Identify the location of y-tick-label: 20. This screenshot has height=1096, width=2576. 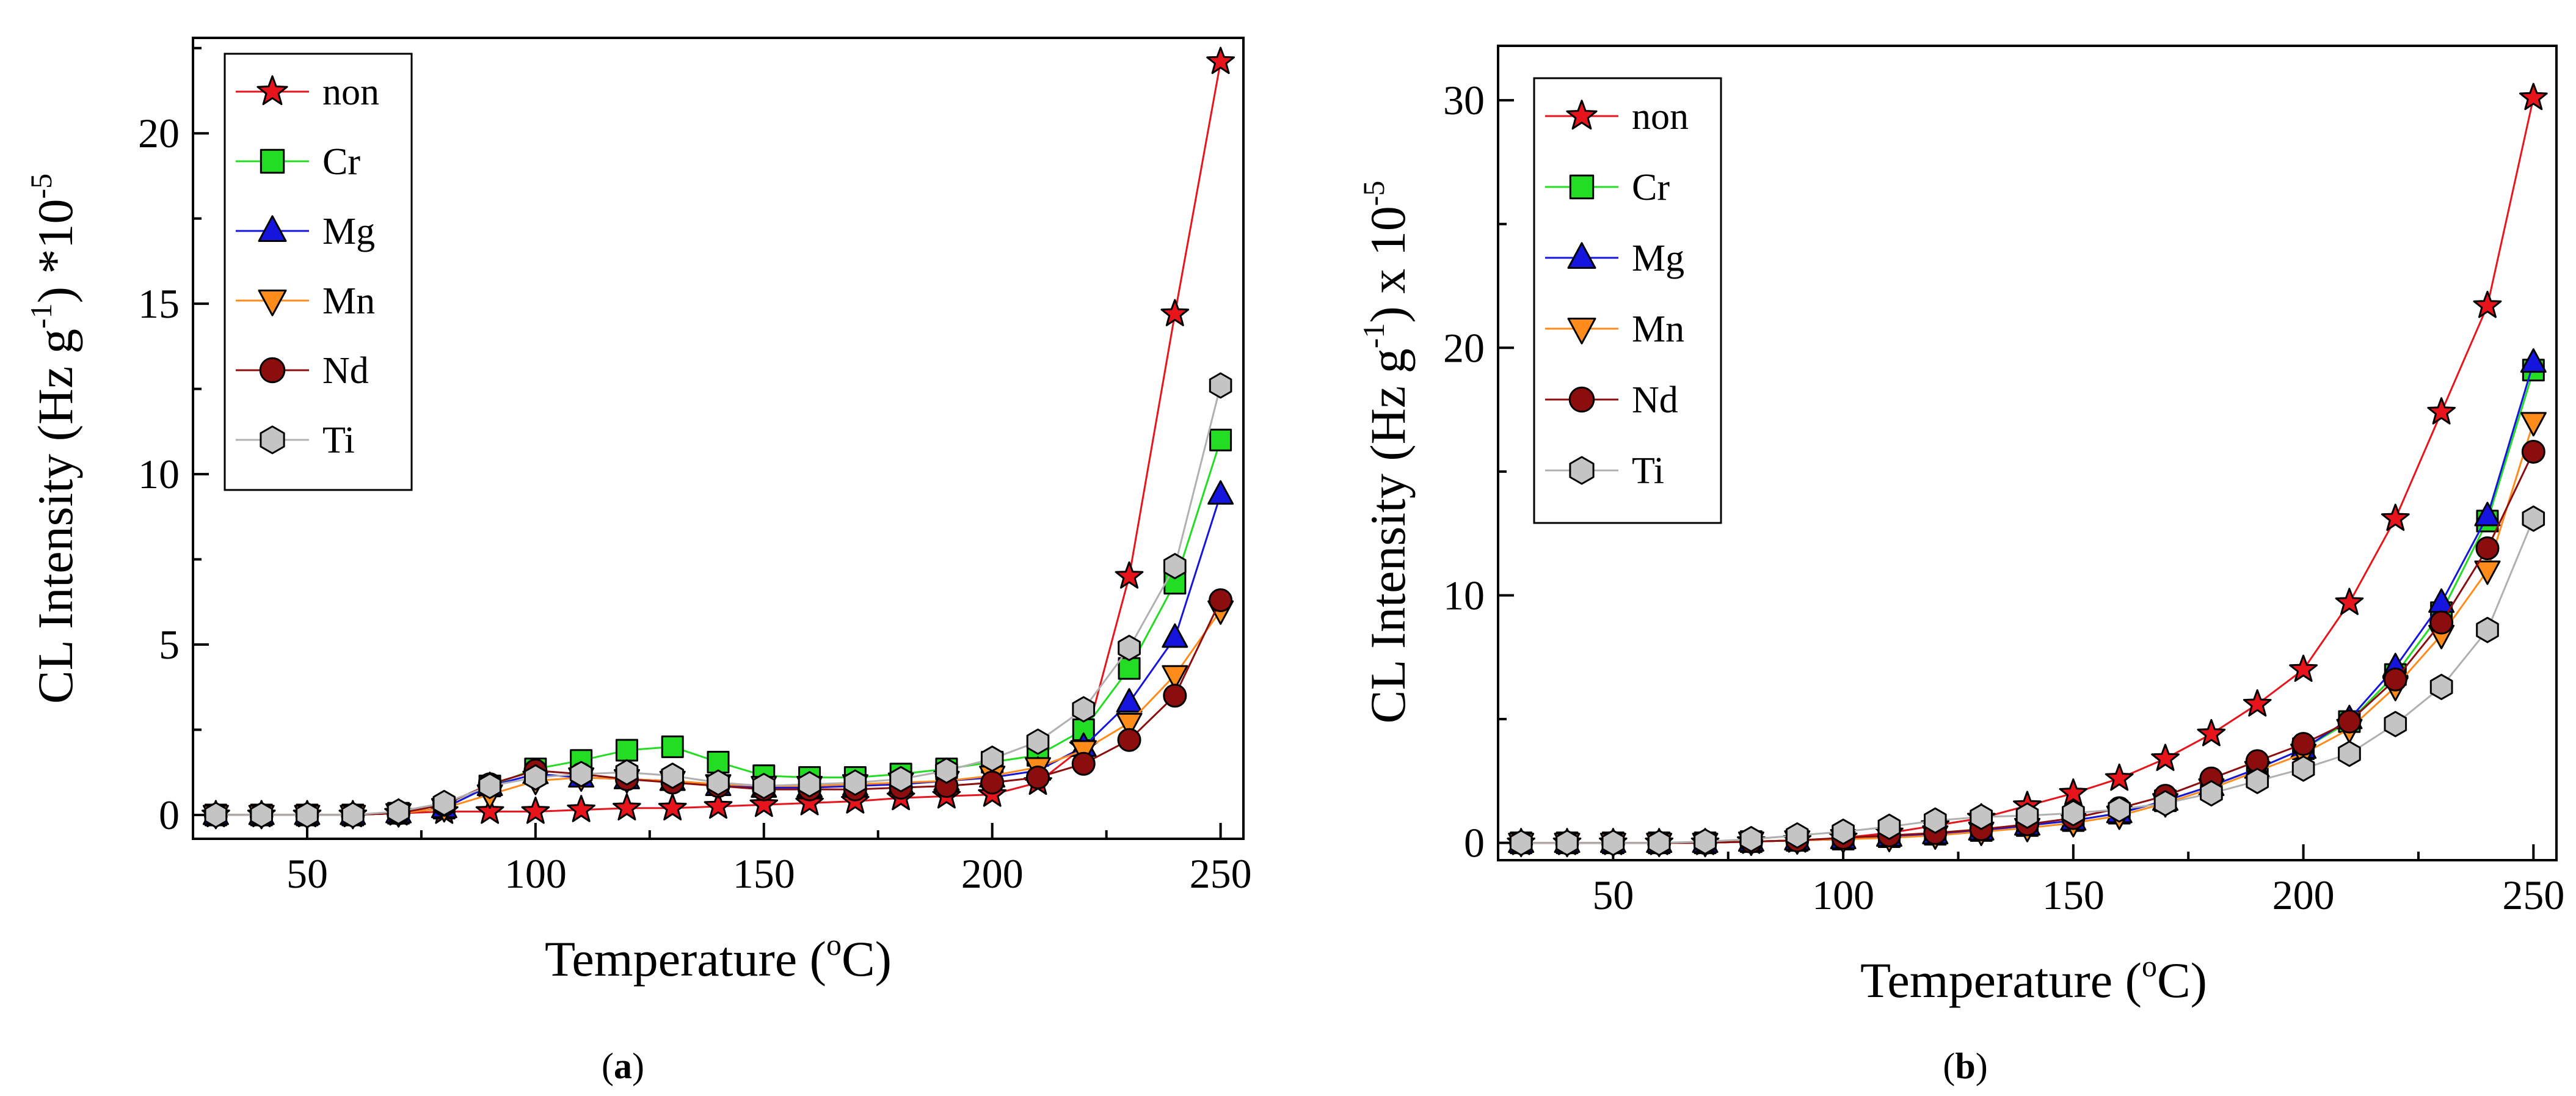
(1464, 347).